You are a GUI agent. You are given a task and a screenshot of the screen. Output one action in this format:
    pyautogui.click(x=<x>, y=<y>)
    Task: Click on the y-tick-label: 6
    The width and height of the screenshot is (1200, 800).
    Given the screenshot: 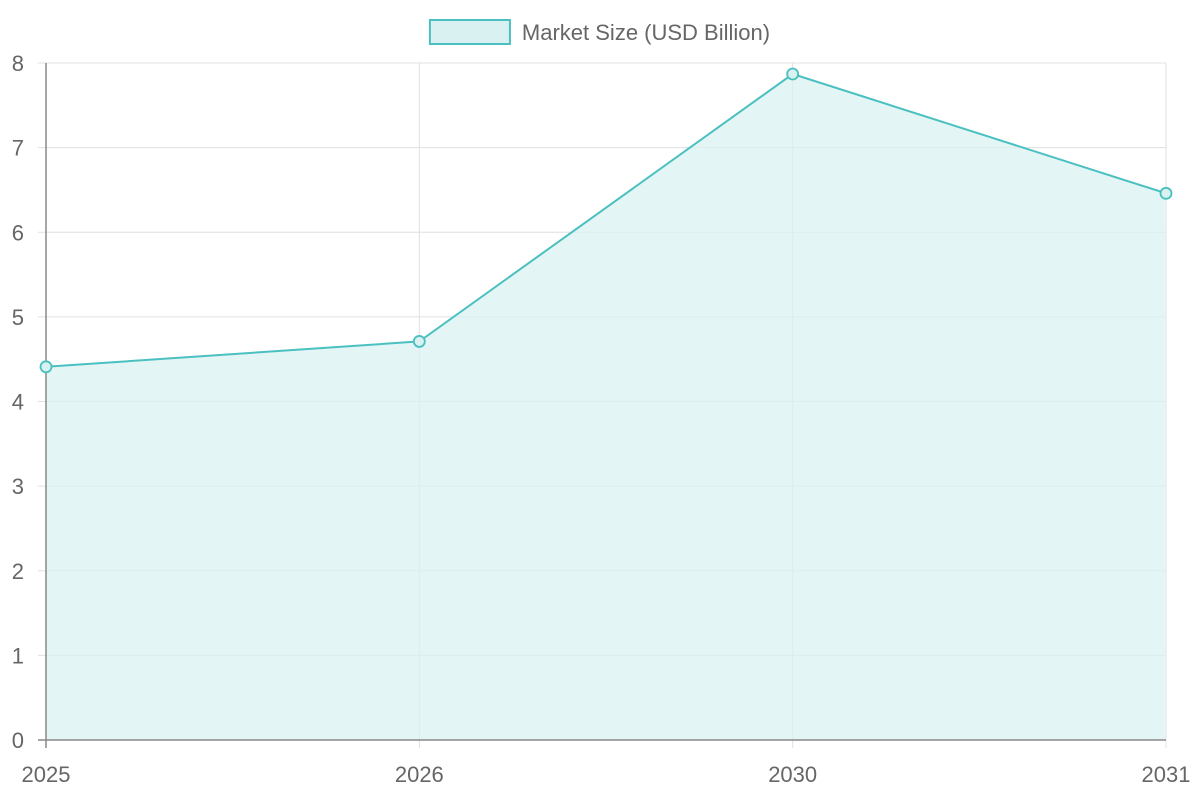 What is the action you would take?
    pyautogui.click(x=18, y=232)
    